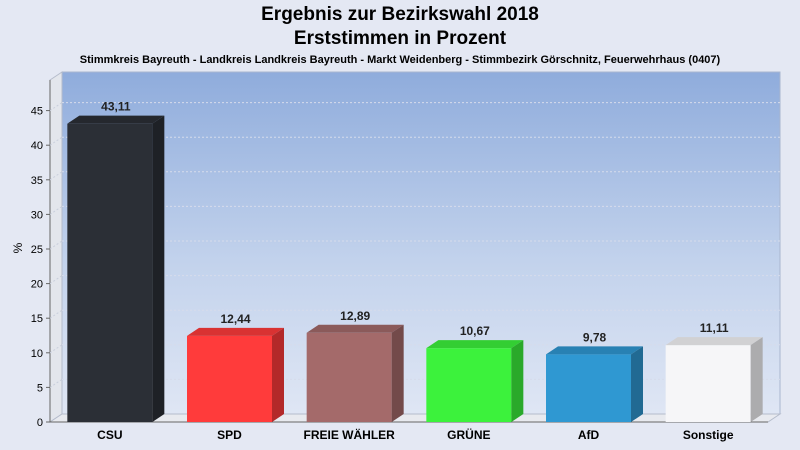 The width and height of the screenshot is (800, 450). I want to click on data-label: 12,89, so click(355, 316).